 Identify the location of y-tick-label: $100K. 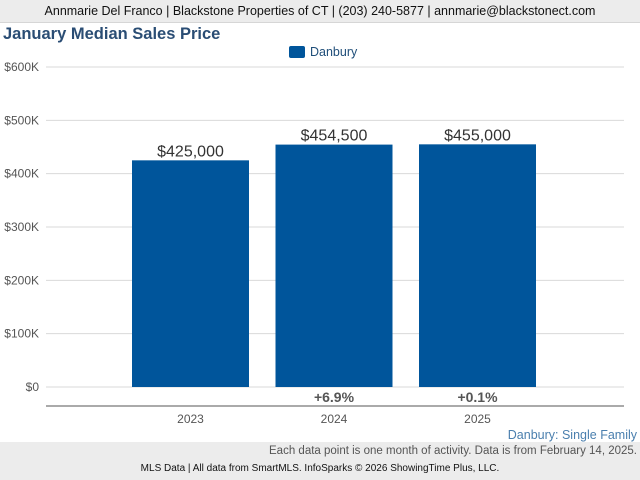
(21, 334).